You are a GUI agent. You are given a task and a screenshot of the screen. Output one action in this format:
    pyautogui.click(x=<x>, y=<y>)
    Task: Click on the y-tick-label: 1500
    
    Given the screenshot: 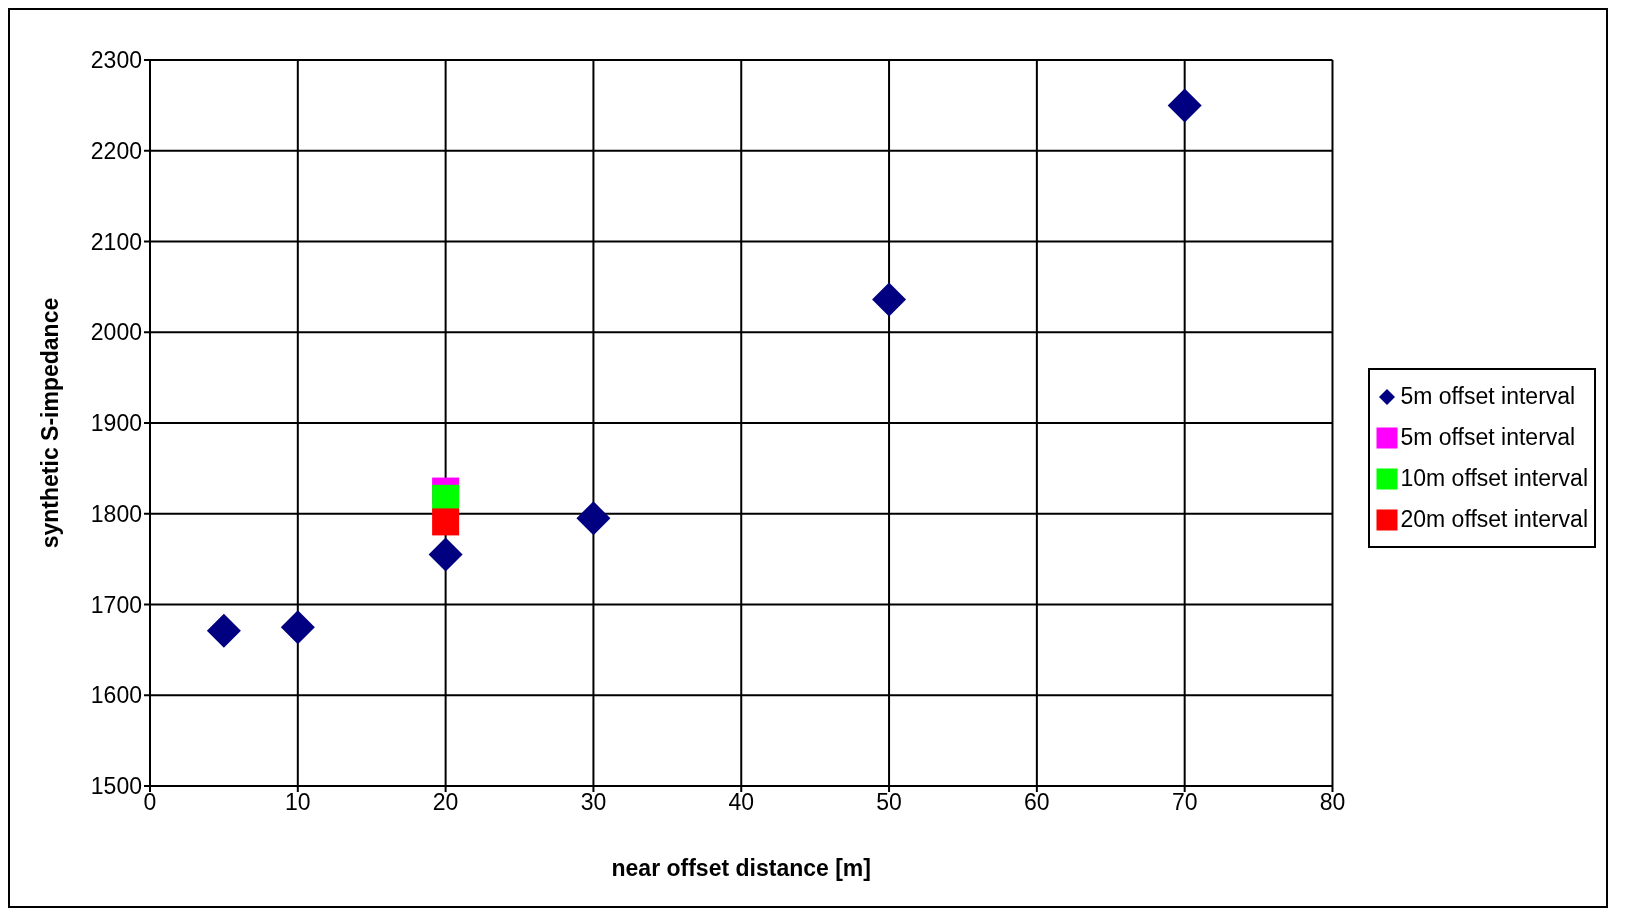 What is the action you would take?
    pyautogui.click(x=116, y=786)
    